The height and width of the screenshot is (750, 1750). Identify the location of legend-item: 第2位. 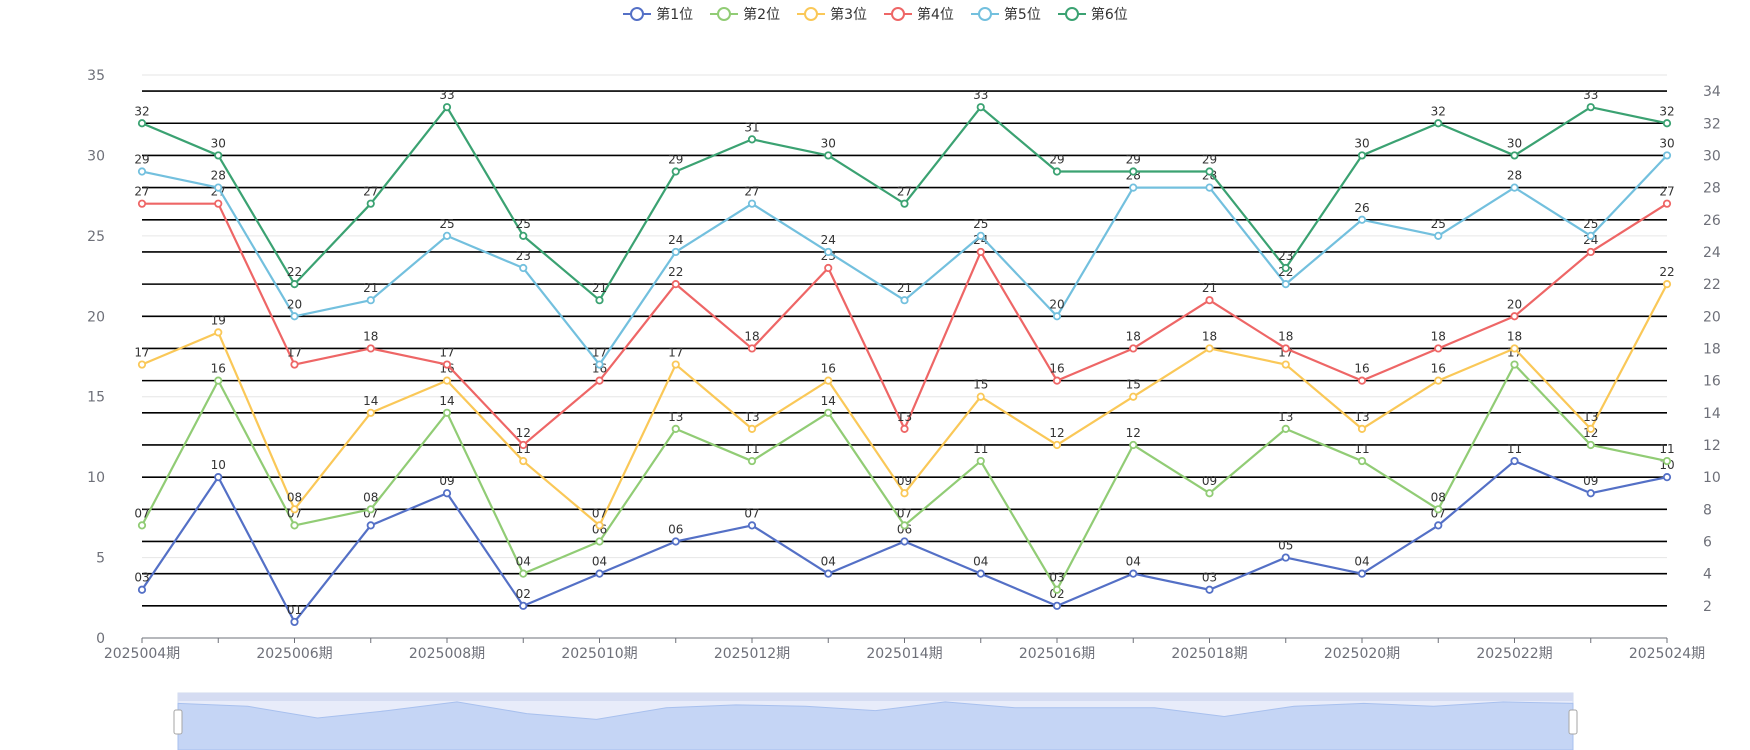
(744, 14).